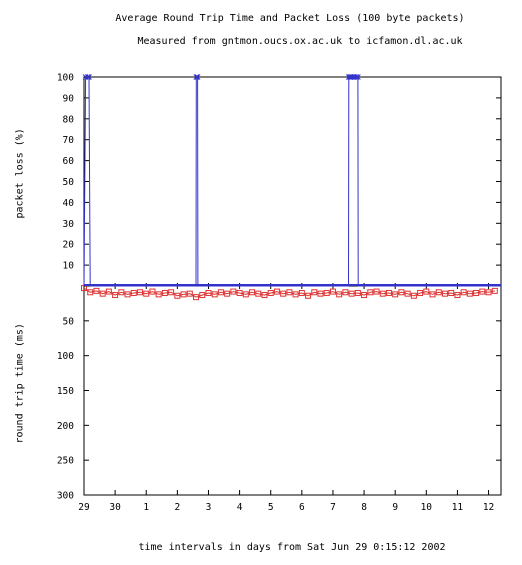 The image size is (522, 565). Describe the element at coordinates (395, 507) in the screenshot. I see `x-tick-label: 9` at that location.